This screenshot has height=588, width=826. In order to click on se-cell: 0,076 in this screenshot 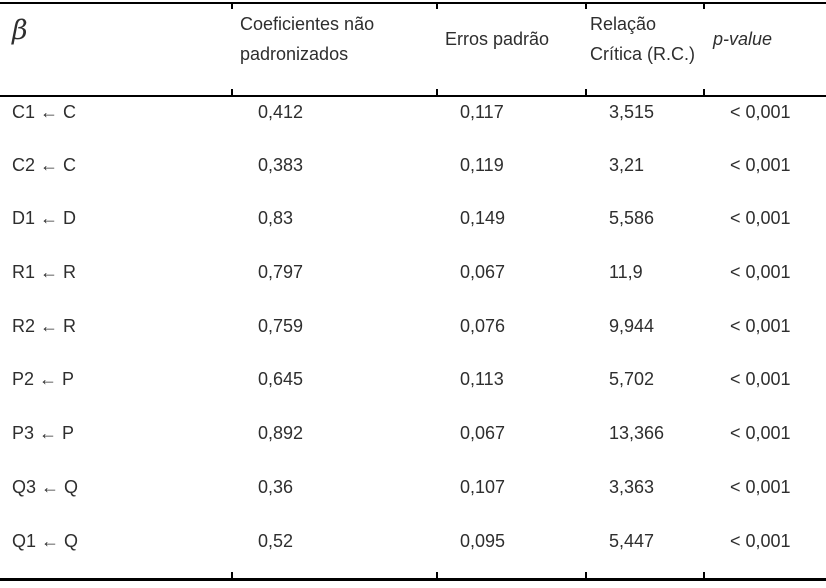, I will do `click(483, 325)`.